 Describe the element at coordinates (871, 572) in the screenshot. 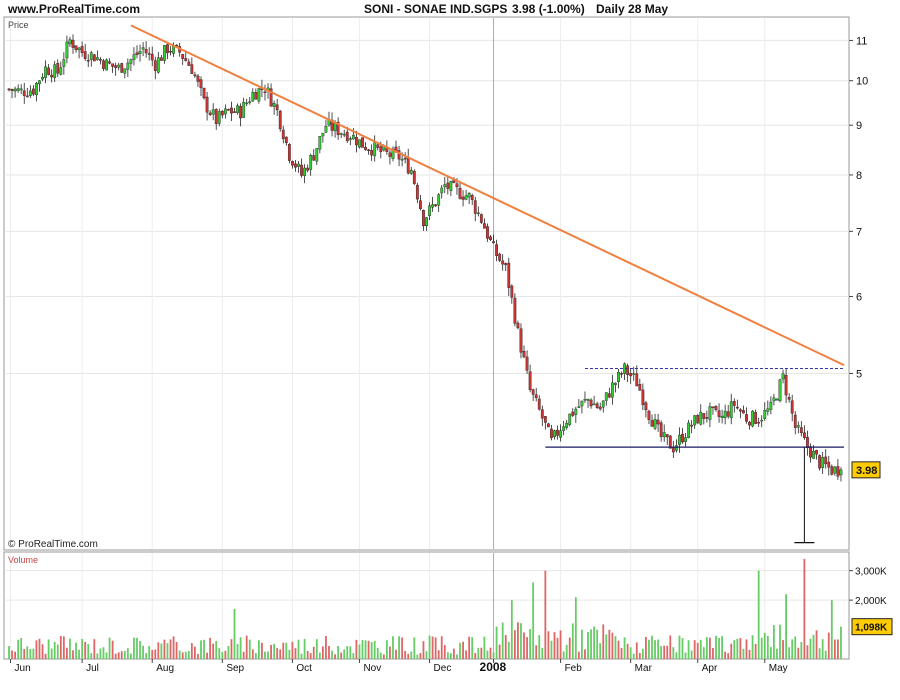

I see `volume-tick-label: 3,000K` at that location.